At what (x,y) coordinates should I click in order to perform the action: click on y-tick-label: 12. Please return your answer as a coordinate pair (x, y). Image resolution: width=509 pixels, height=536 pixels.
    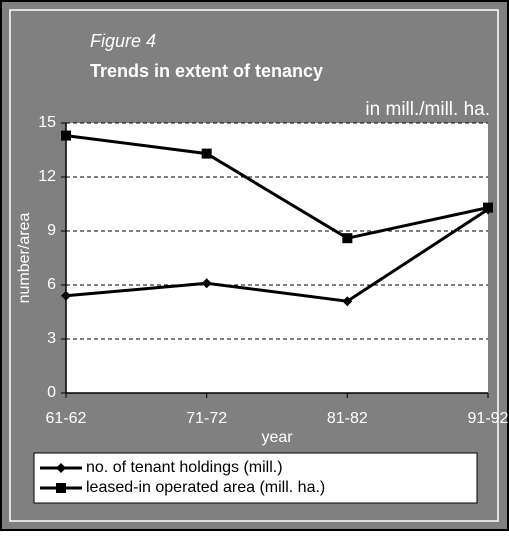
    Looking at the image, I should click on (47, 176).